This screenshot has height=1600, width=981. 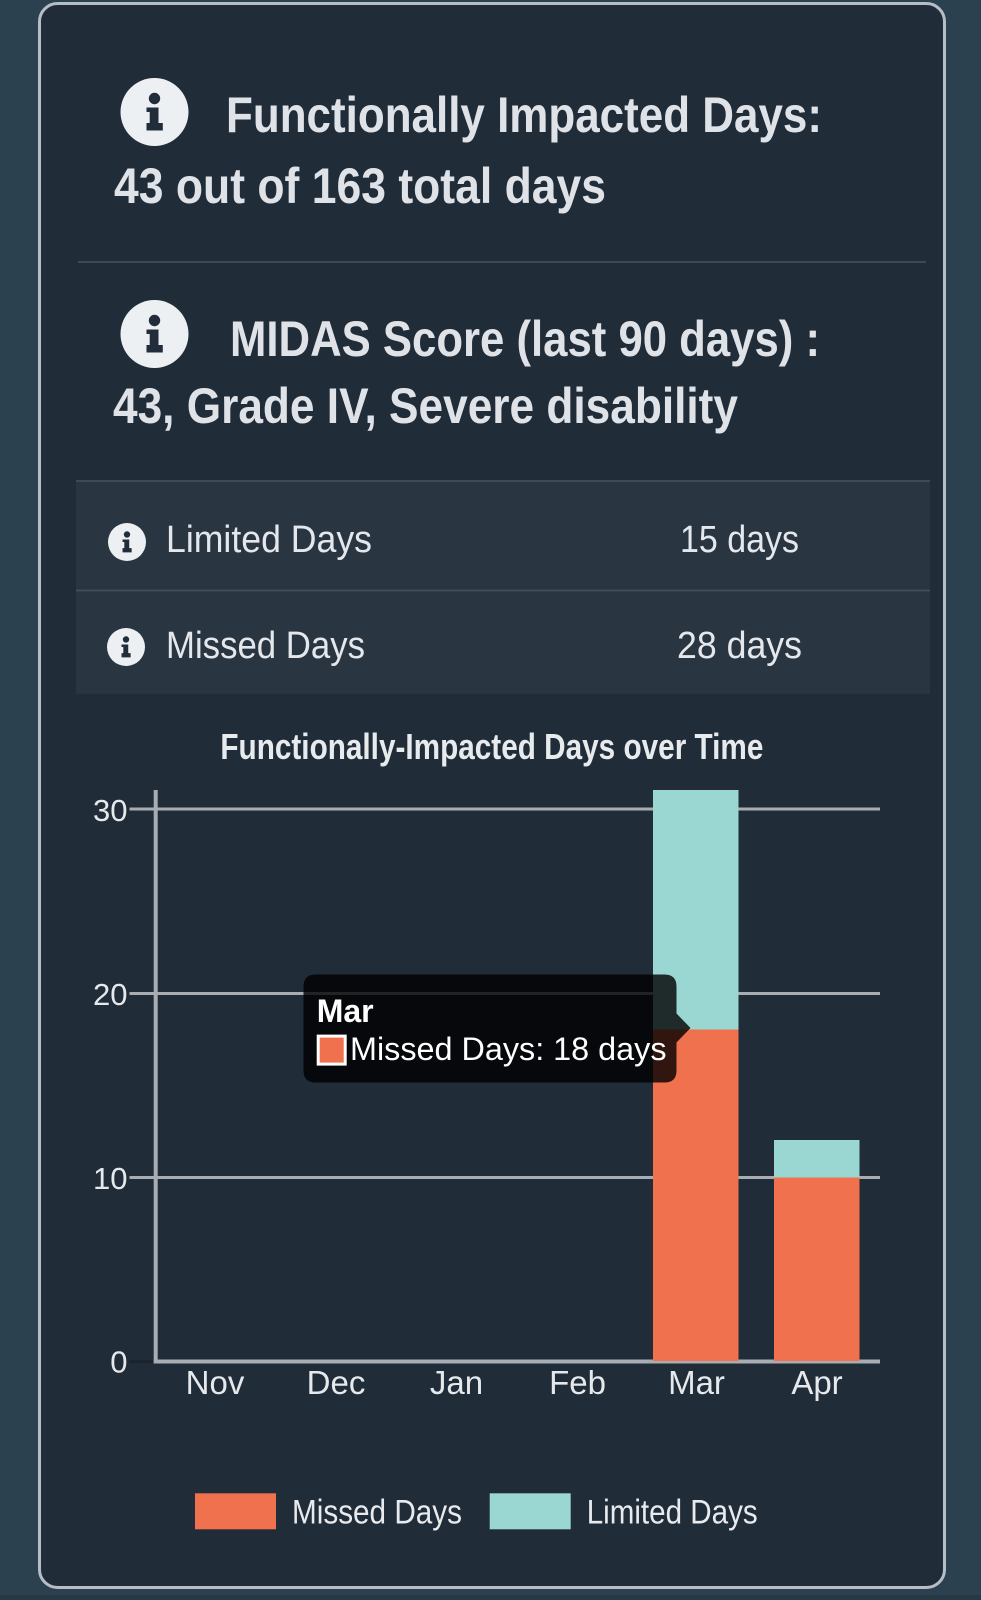 What do you see at coordinates (118, 1362) in the screenshot?
I see `svg-text: 0` at bounding box center [118, 1362].